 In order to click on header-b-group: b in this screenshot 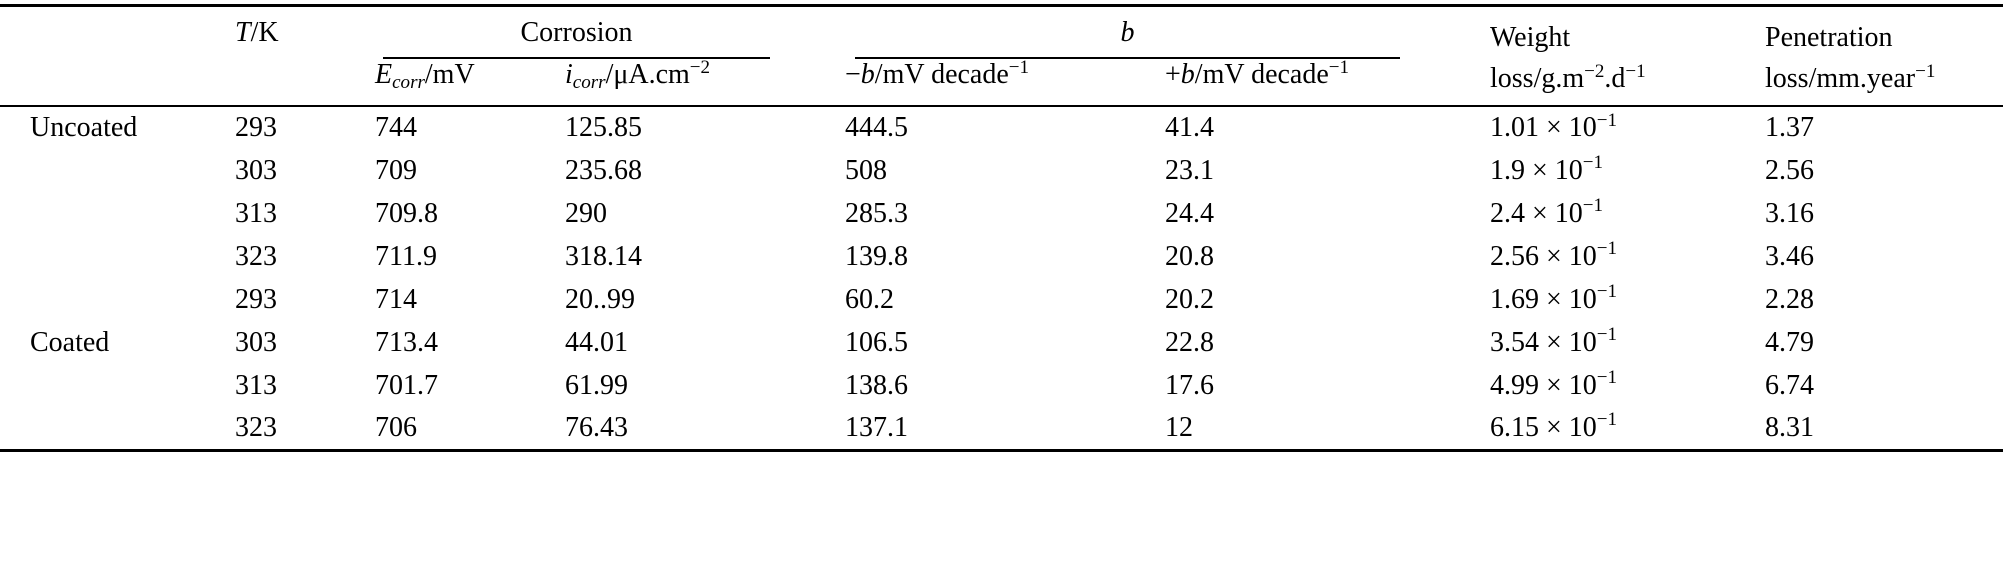, I will do `click(1162, 32)`.